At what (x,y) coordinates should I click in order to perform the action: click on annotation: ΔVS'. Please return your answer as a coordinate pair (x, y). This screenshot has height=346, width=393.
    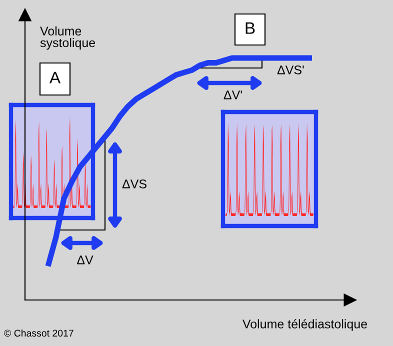
    Looking at the image, I should click on (290, 70).